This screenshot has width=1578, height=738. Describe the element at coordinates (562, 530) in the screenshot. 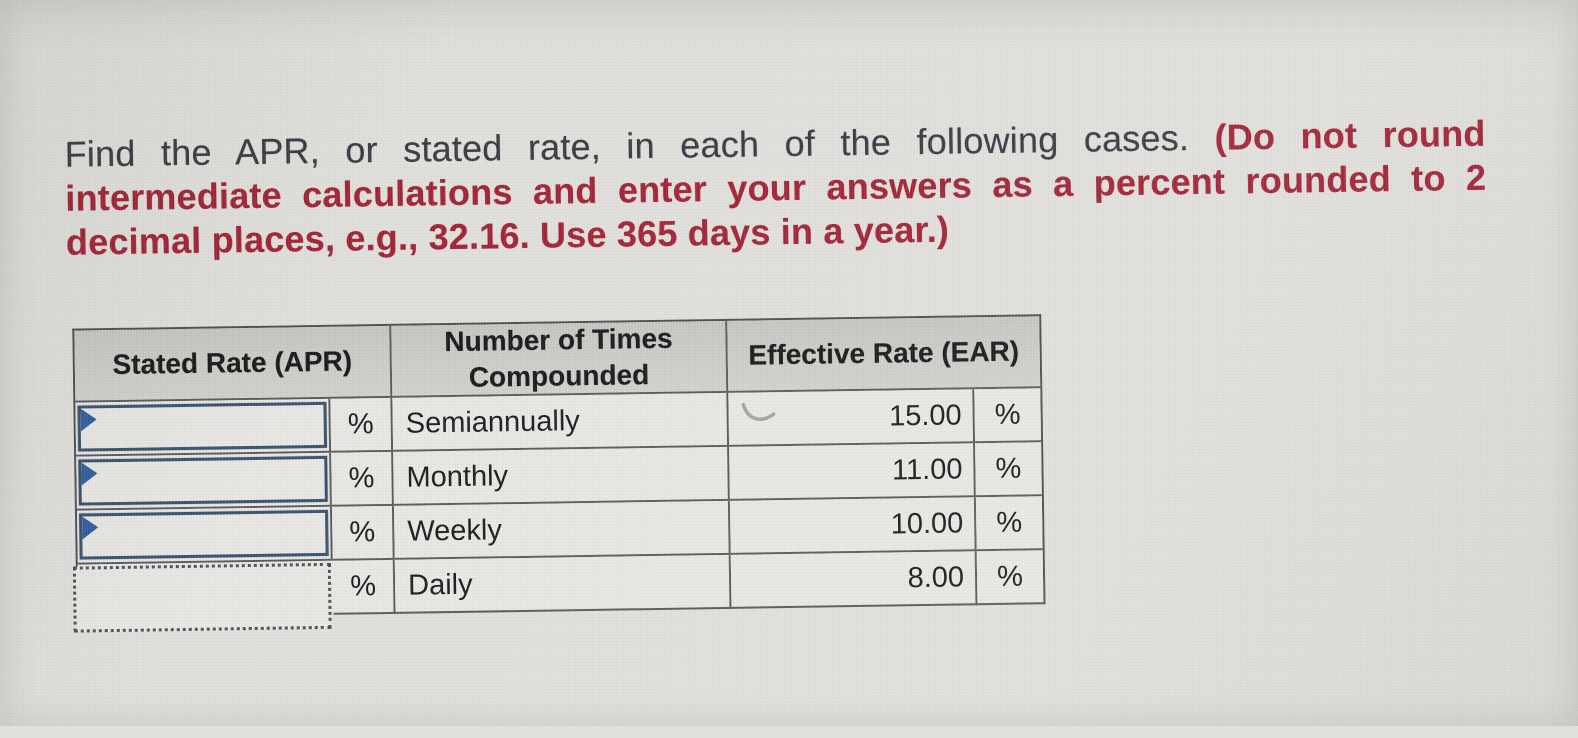

I see `compounding-label-weekly: Weekly` at that location.